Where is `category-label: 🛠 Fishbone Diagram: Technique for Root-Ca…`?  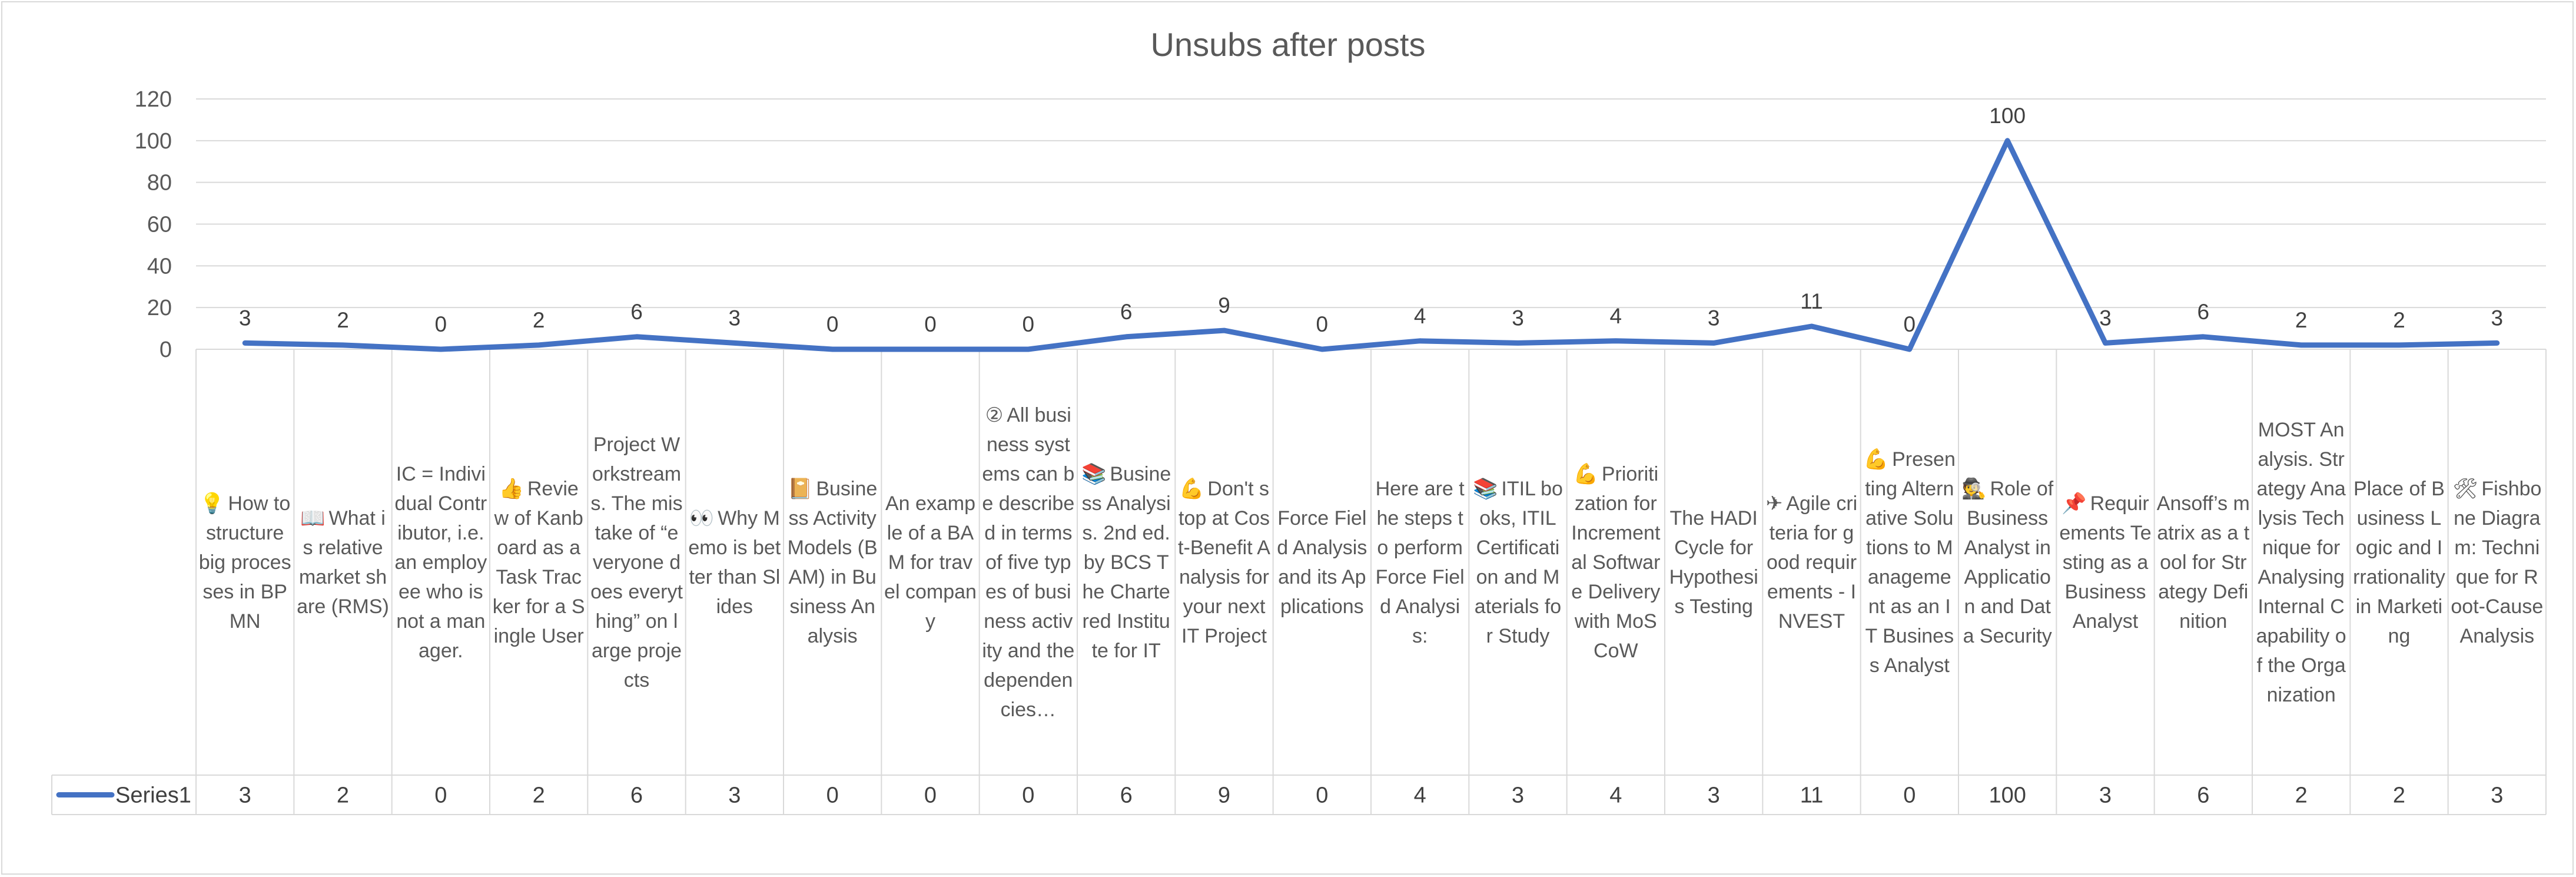 category-label: 🛠 Fishbone Diagram: Technique for Root-Ca… is located at coordinates (2497, 562).